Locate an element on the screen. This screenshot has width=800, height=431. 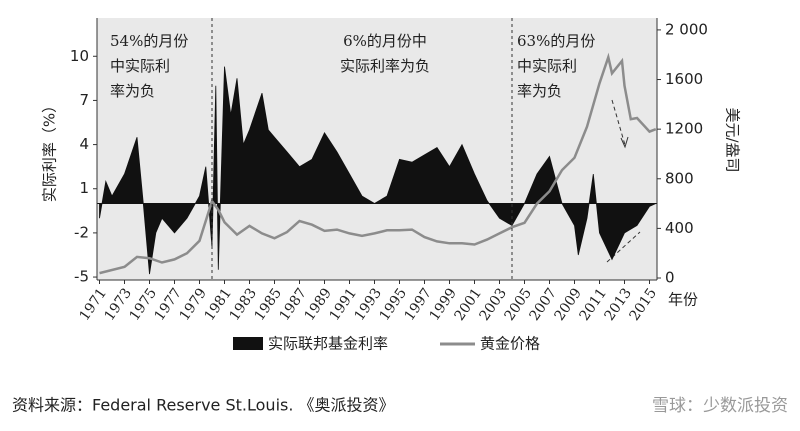
y-axis-label: 实际利率（%） is located at coordinates (50, 150).